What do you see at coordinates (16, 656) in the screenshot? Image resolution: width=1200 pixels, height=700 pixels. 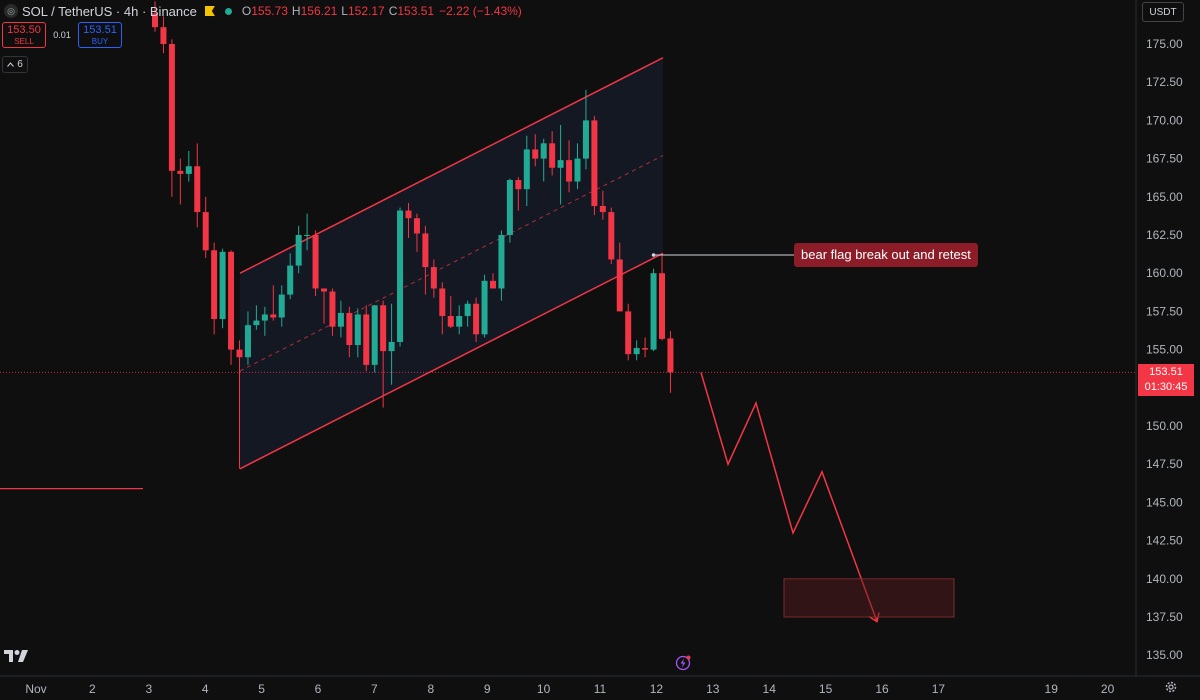 I see `tradingview-logo-icon` at bounding box center [16, 656].